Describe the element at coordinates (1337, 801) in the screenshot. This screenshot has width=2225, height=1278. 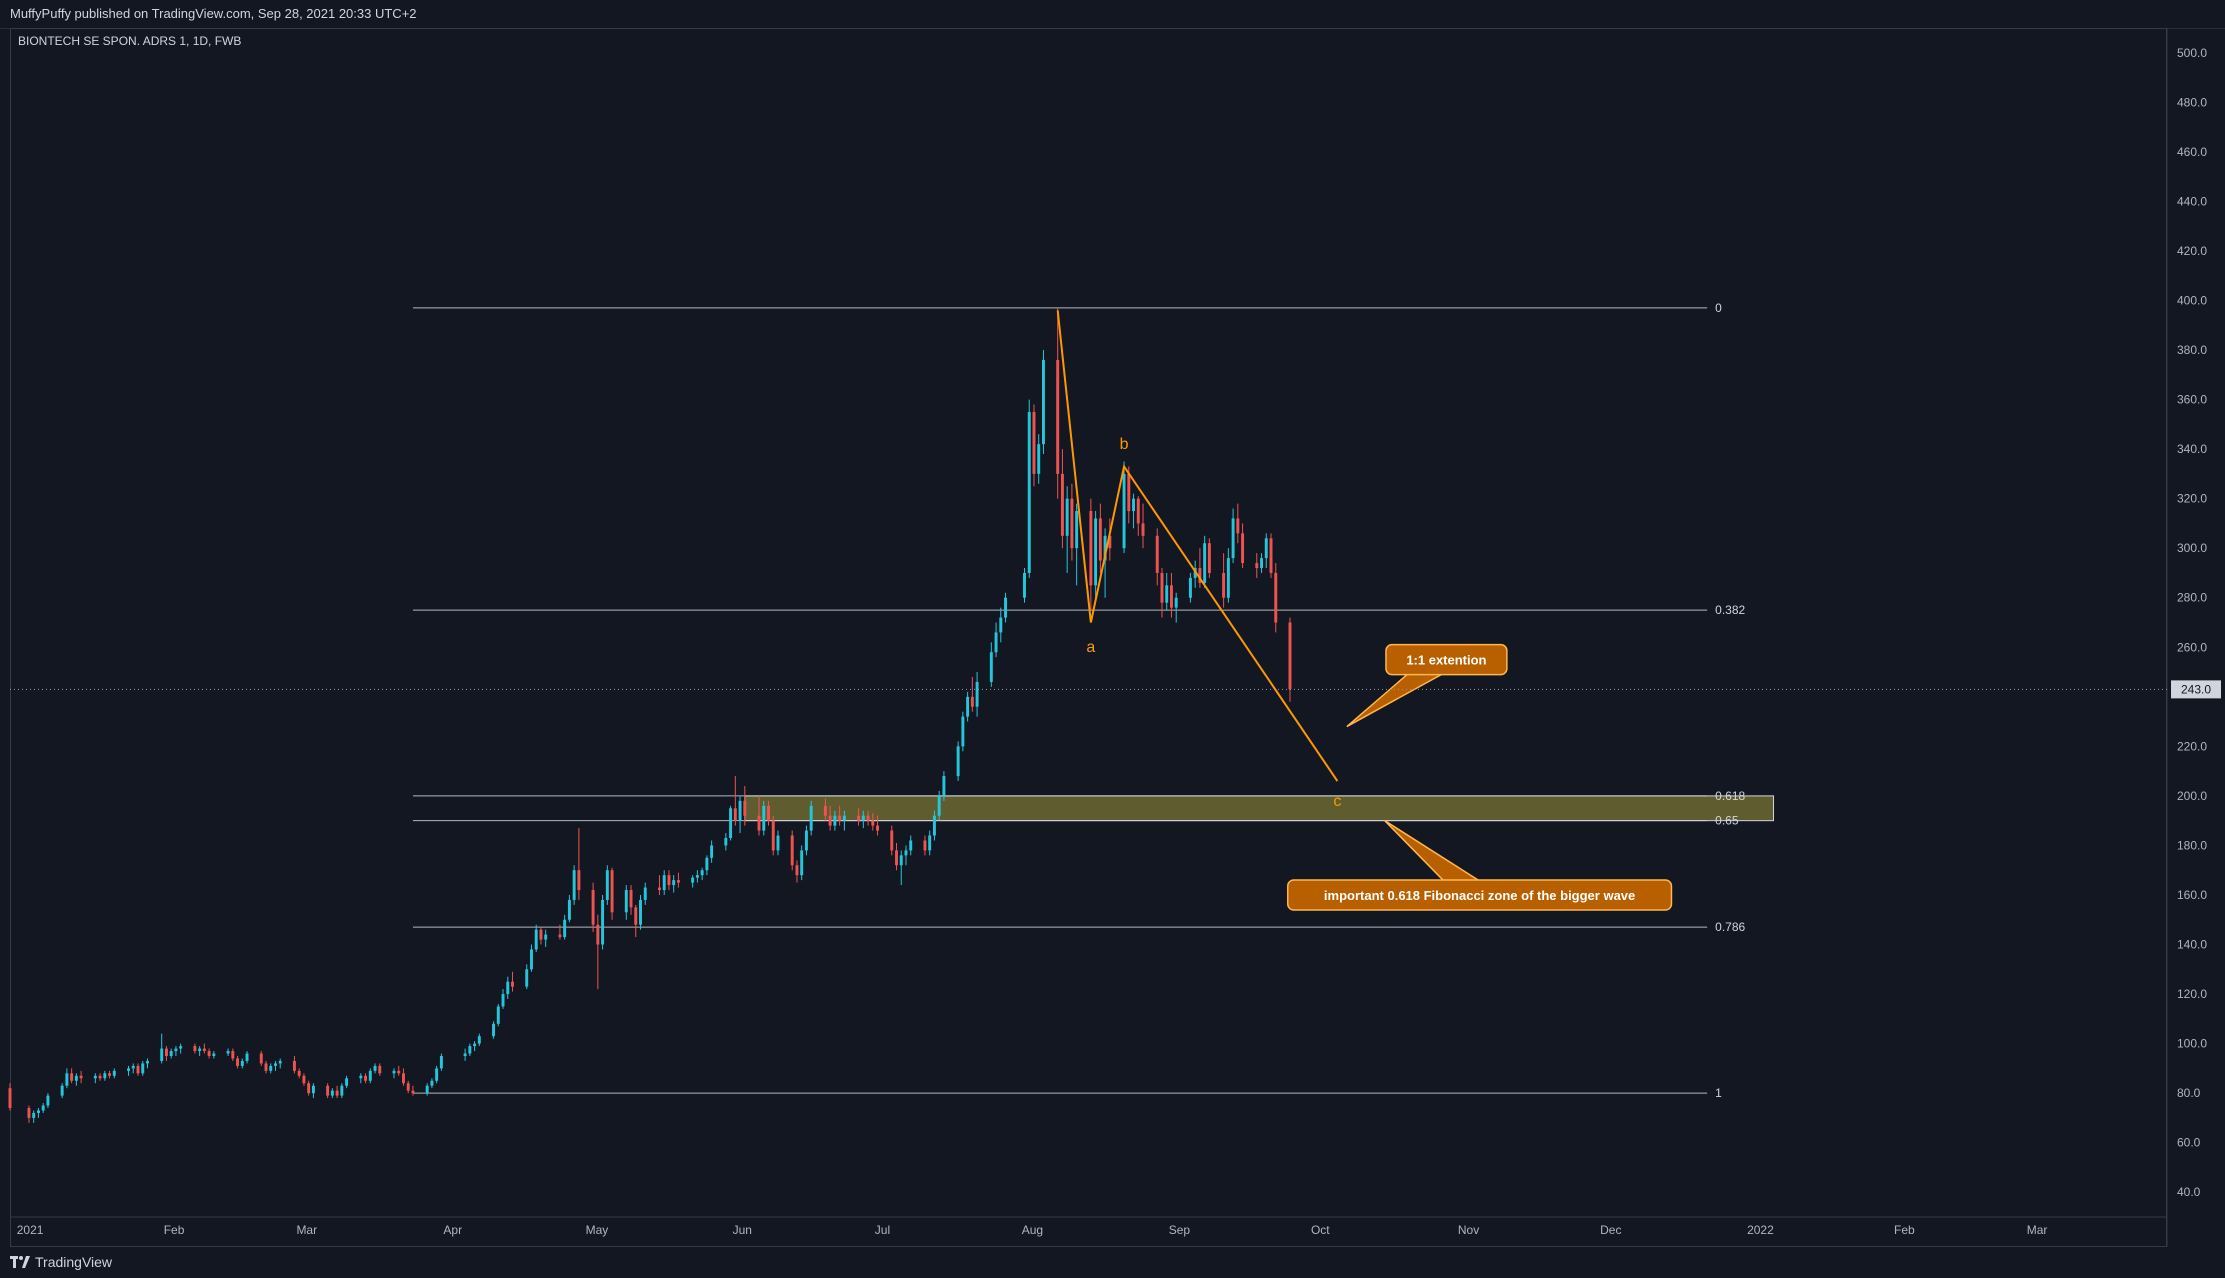
I see `wave-label: c` at that location.